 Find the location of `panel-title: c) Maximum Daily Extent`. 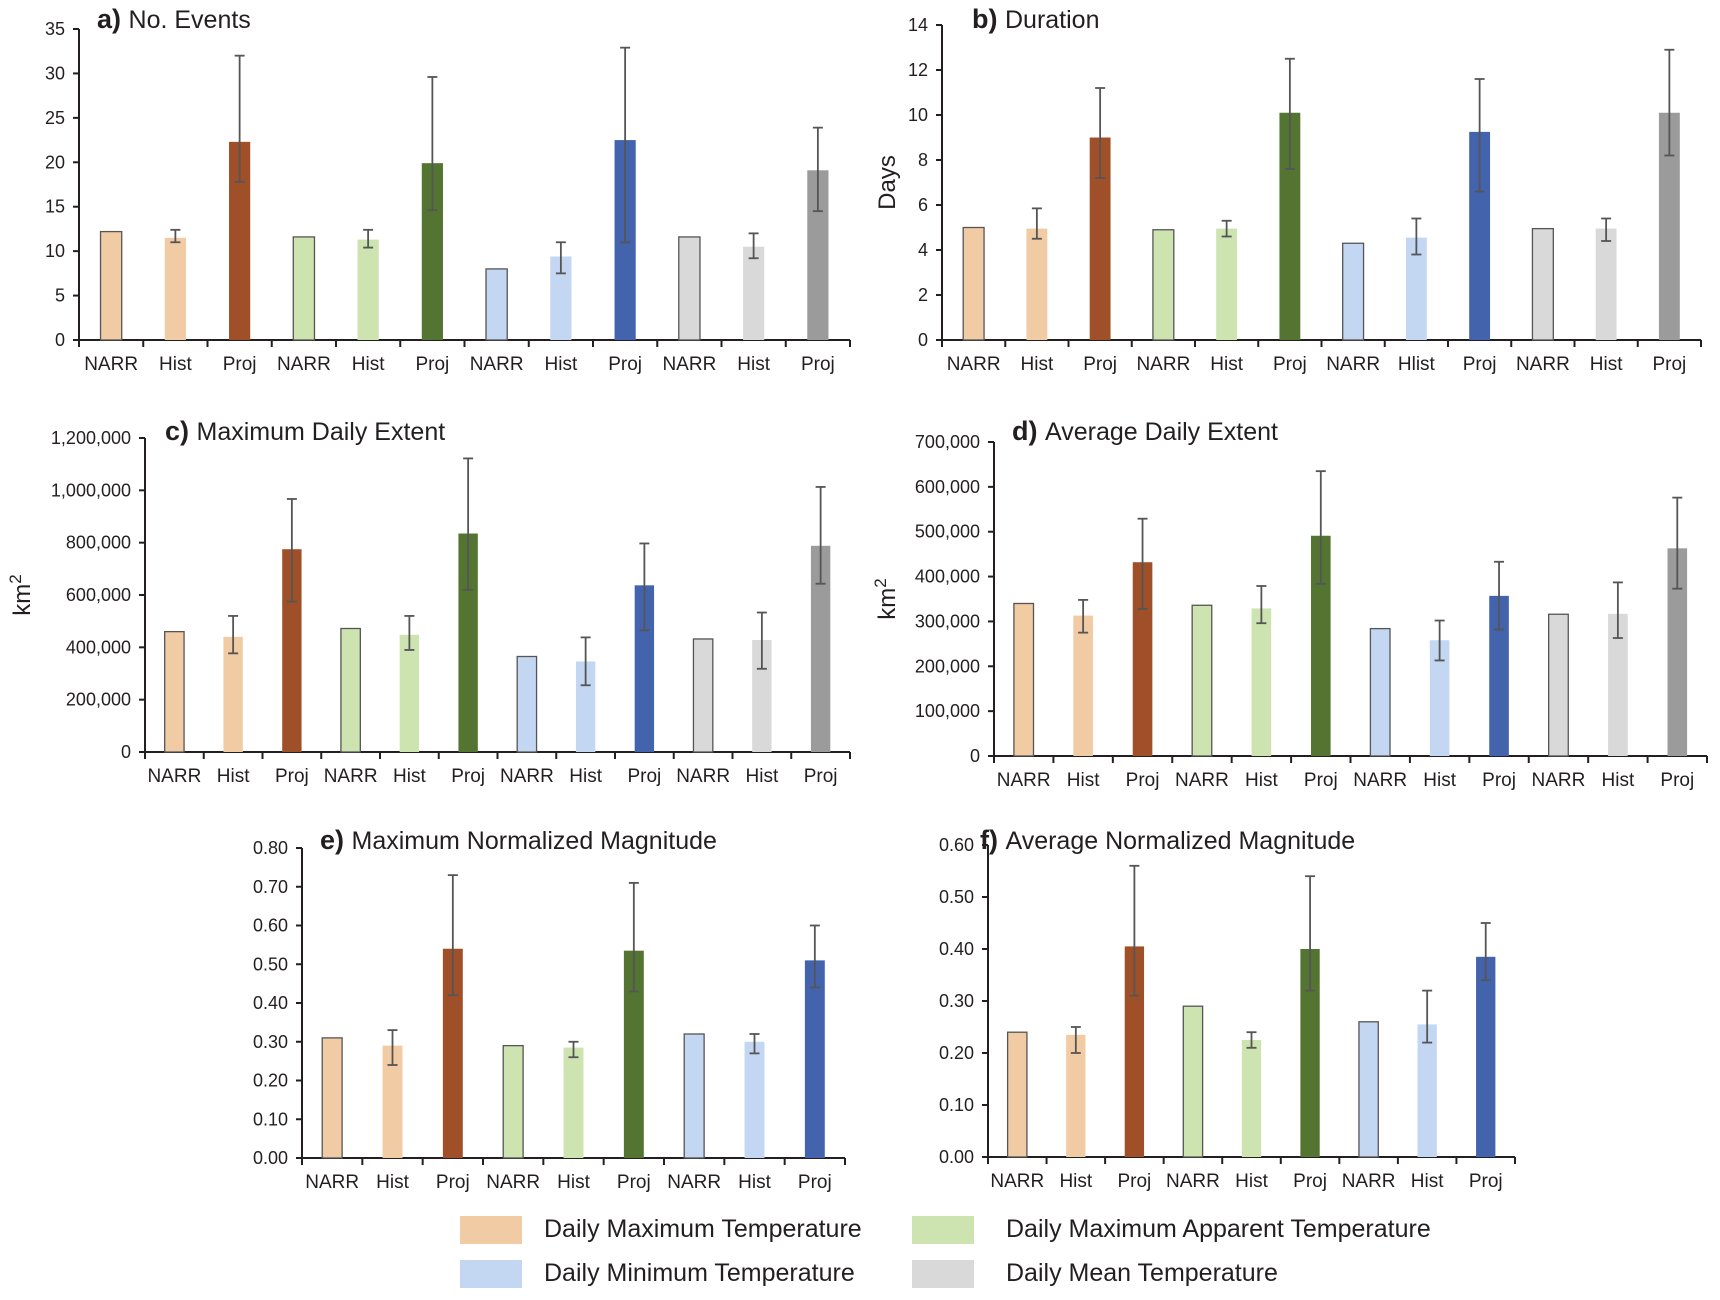

panel-title: c) Maximum Daily Extent is located at coordinates (305, 431).